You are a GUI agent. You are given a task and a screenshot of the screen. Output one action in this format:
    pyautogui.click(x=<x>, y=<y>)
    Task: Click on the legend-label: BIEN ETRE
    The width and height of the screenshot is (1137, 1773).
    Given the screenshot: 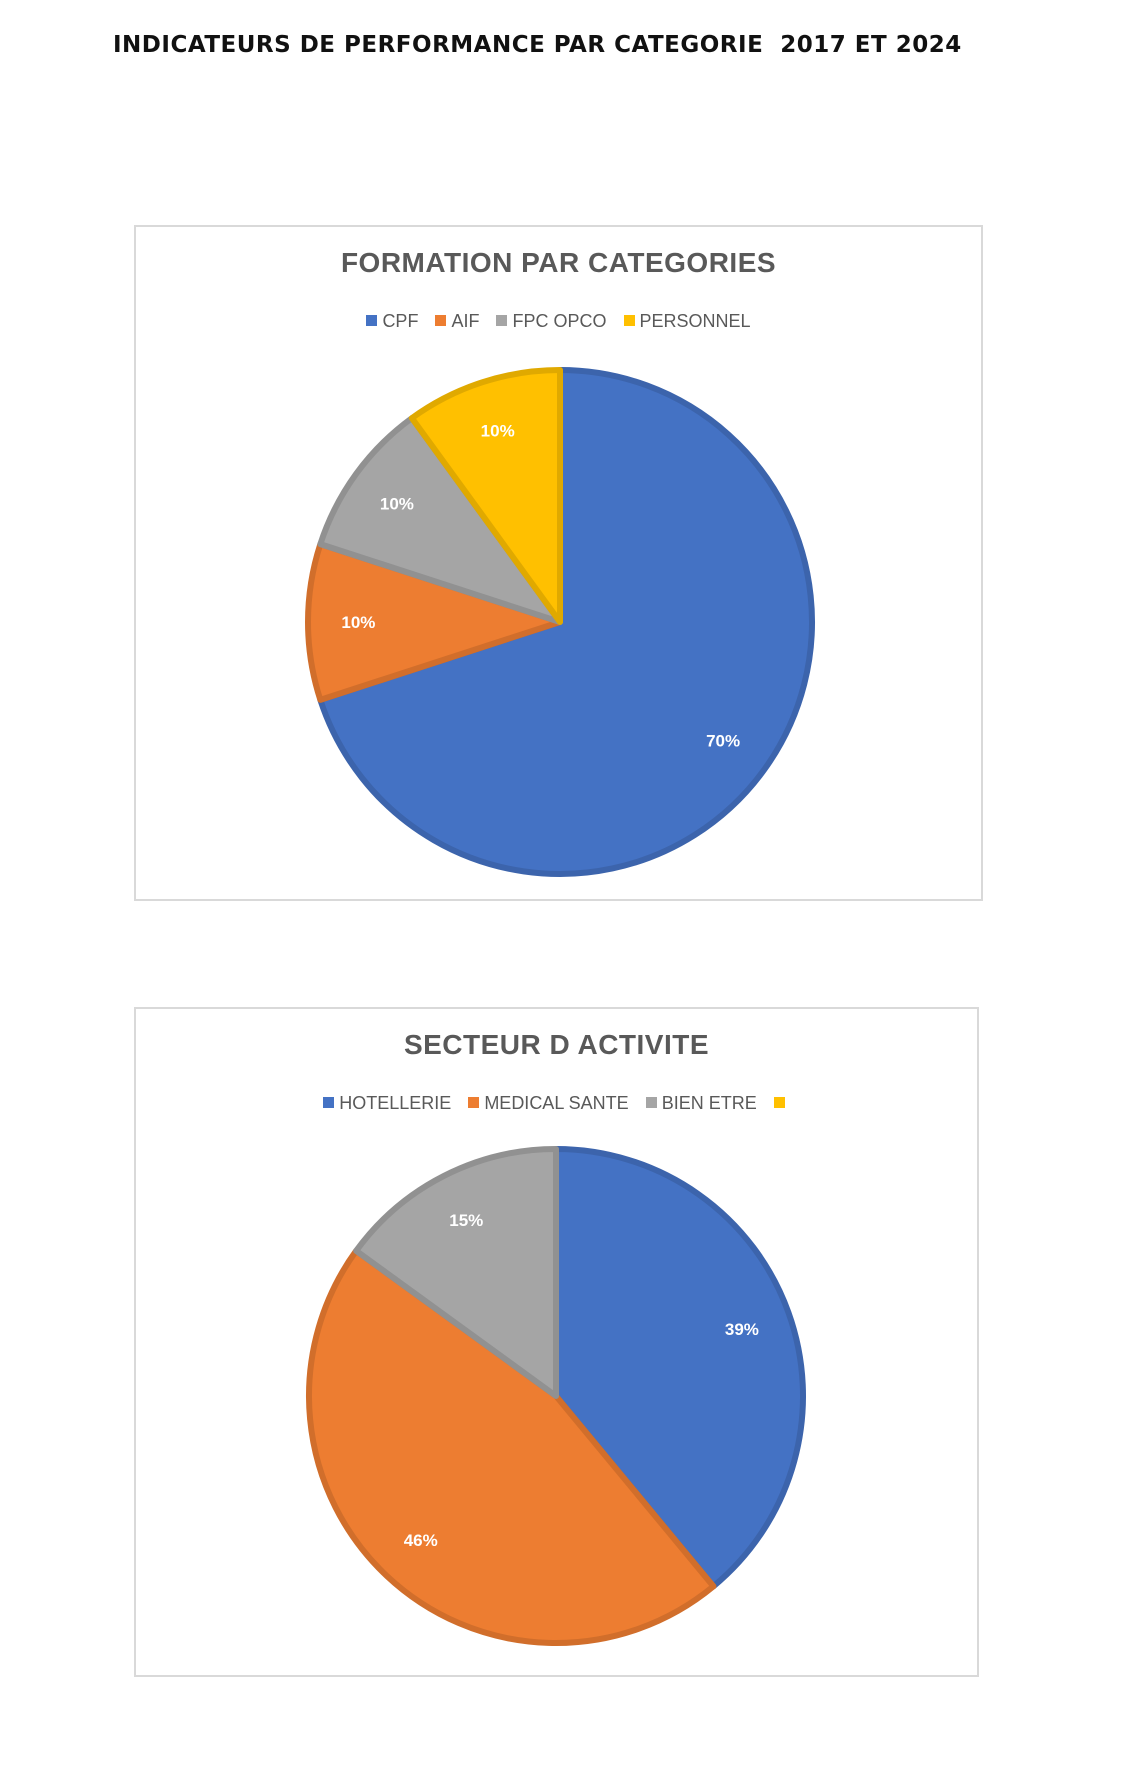 What is the action you would take?
    pyautogui.click(x=709, y=1103)
    